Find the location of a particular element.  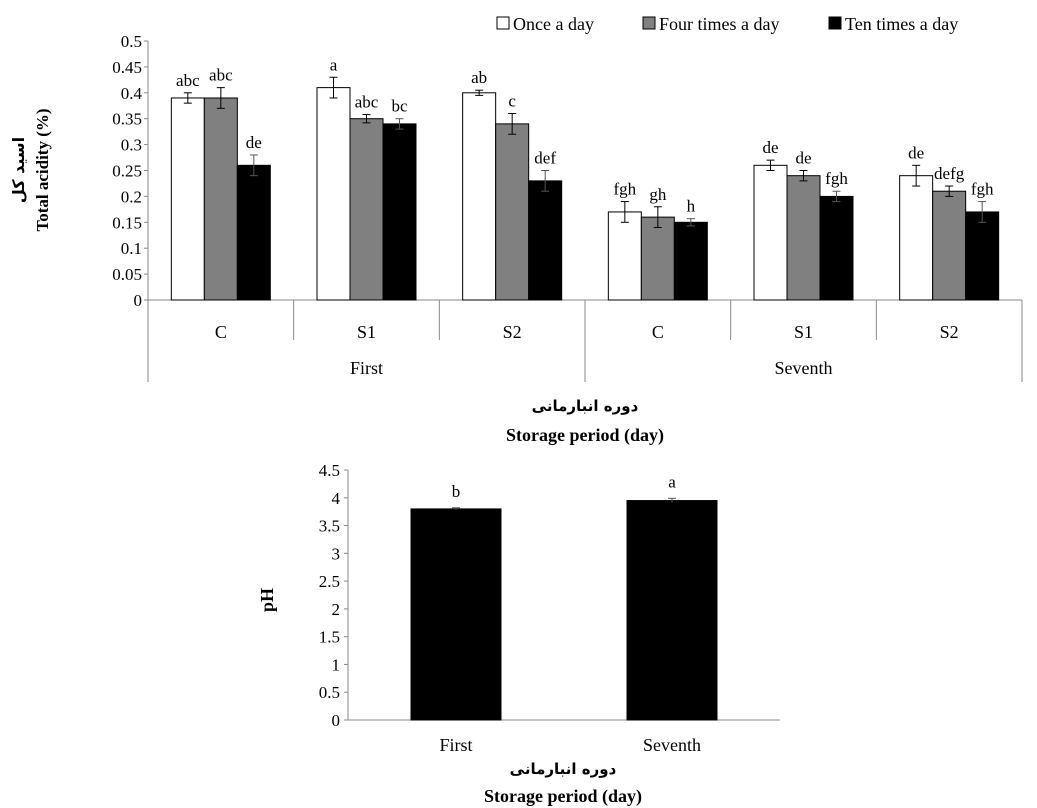

y-tick-label: 3 is located at coordinates (336, 553).